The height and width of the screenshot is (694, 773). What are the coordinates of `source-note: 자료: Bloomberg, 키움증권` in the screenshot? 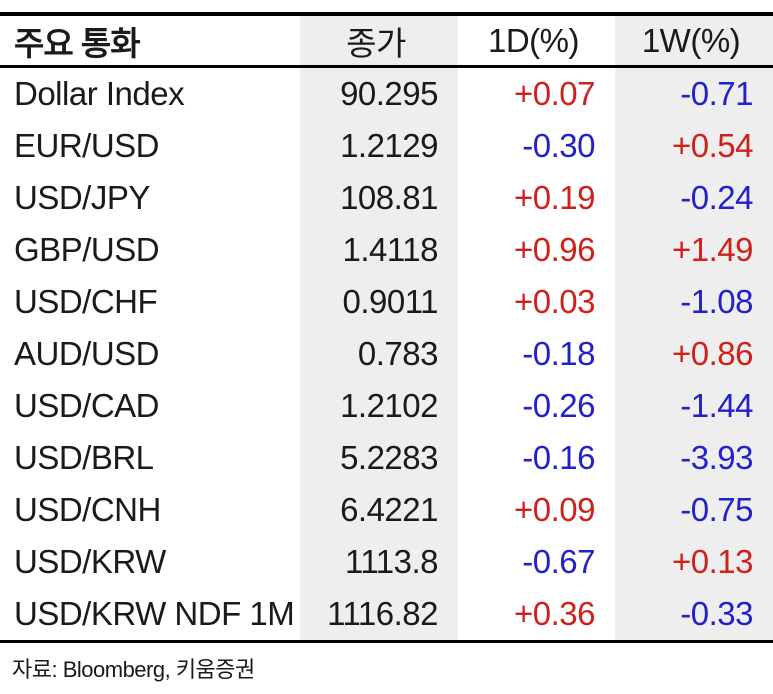 It's located at (133, 669).